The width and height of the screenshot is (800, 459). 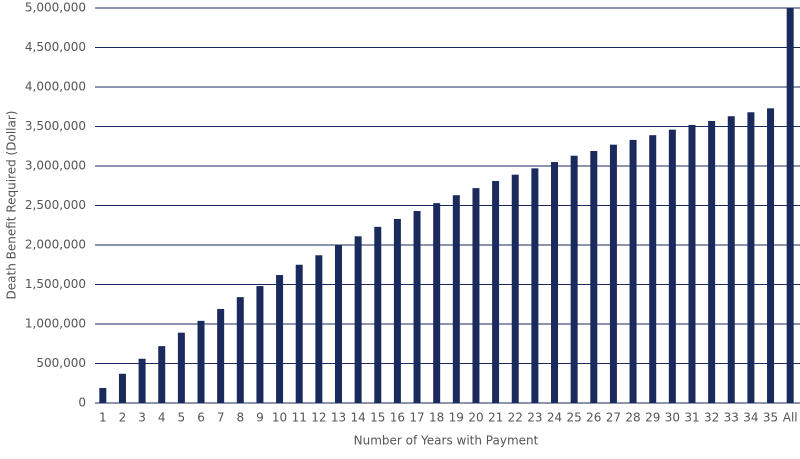 I want to click on y-tick-label: 1,500,000, so click(x=55, y=284).